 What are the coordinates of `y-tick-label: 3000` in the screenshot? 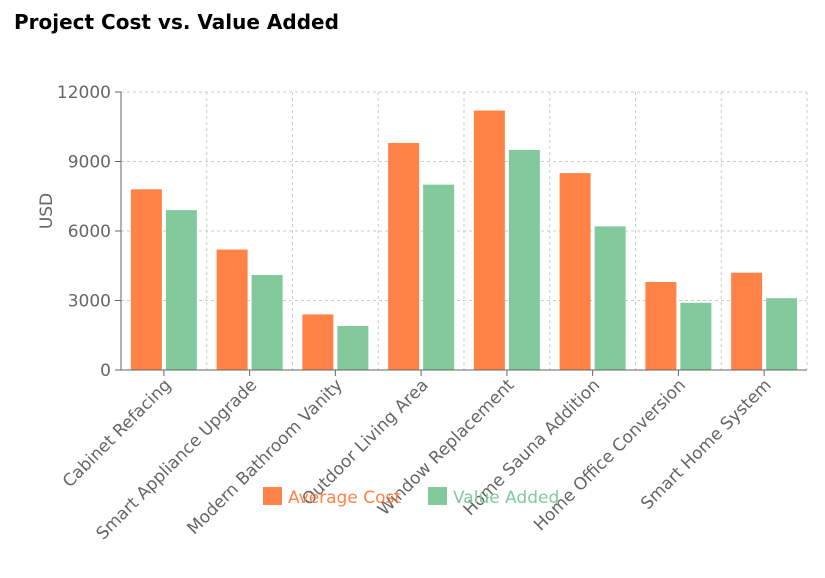 It's located at (89, 302).